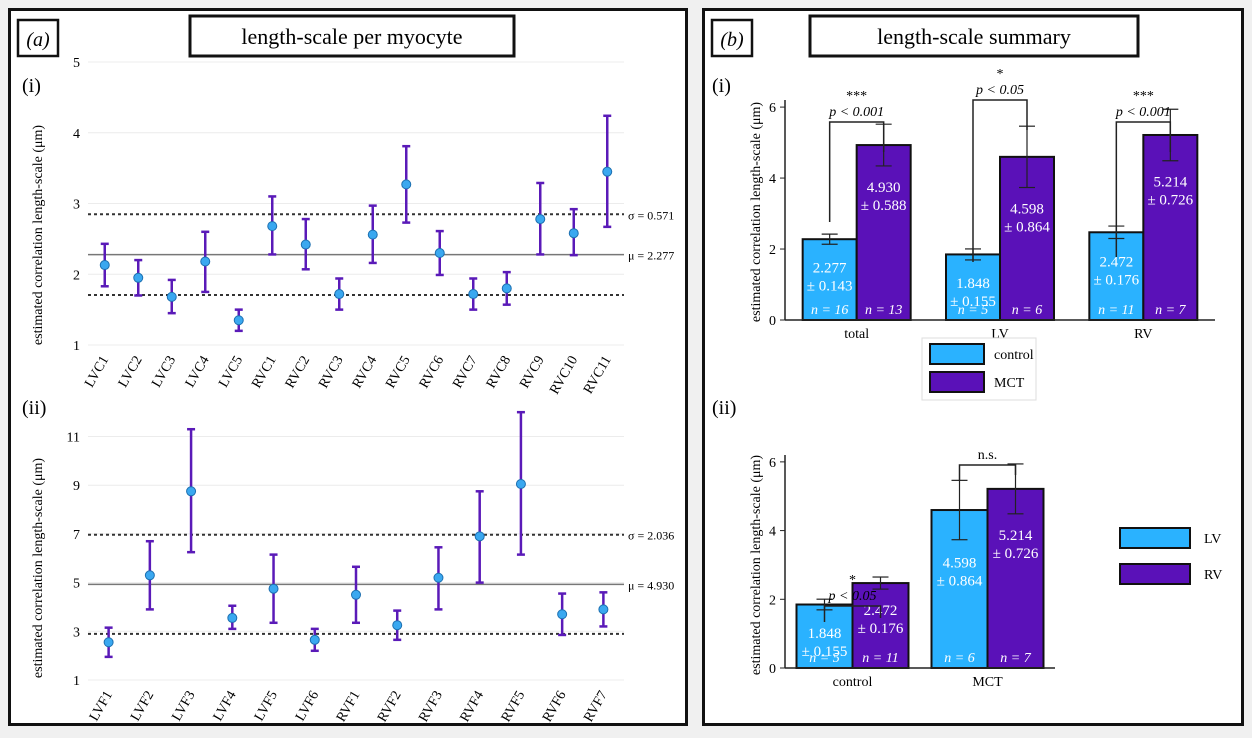  Describe the element at coordinates (1212, 539) in the screenshot. I see `b-ii-legend-label-lv: LV` at that location.